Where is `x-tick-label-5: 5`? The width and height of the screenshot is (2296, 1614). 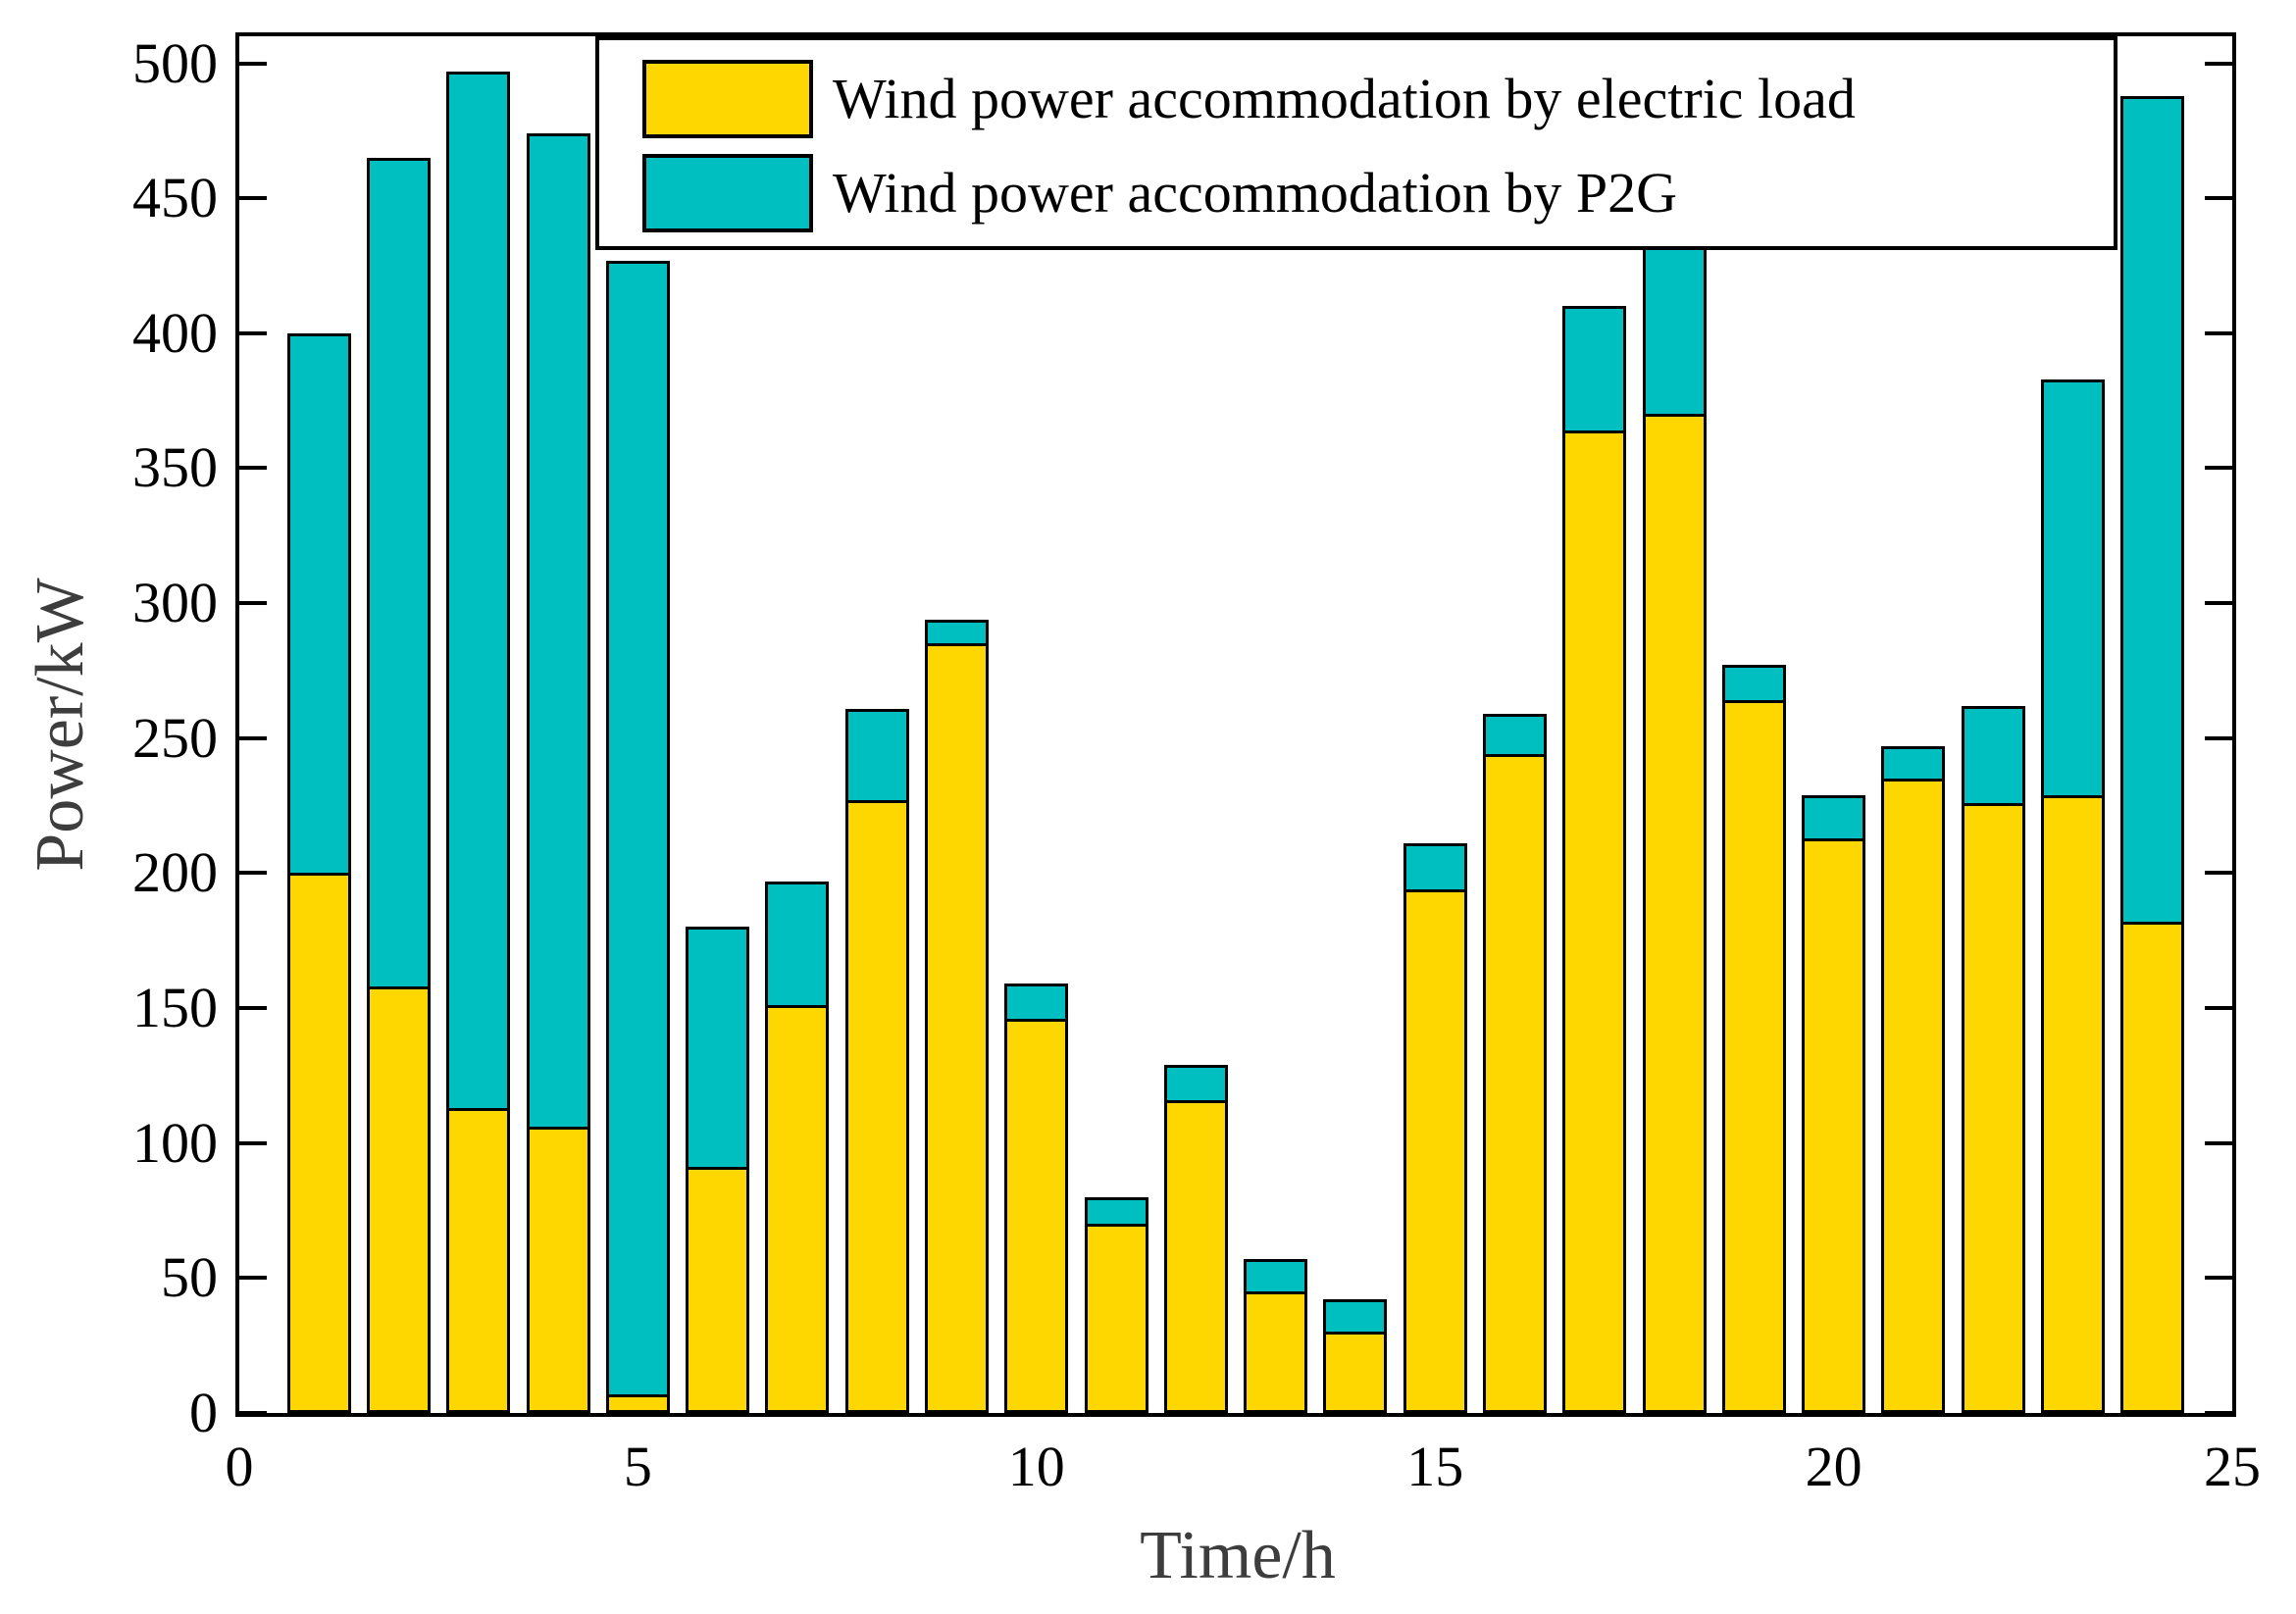
x-tick-label-5: 5 is located at coordinates (637, 1466).